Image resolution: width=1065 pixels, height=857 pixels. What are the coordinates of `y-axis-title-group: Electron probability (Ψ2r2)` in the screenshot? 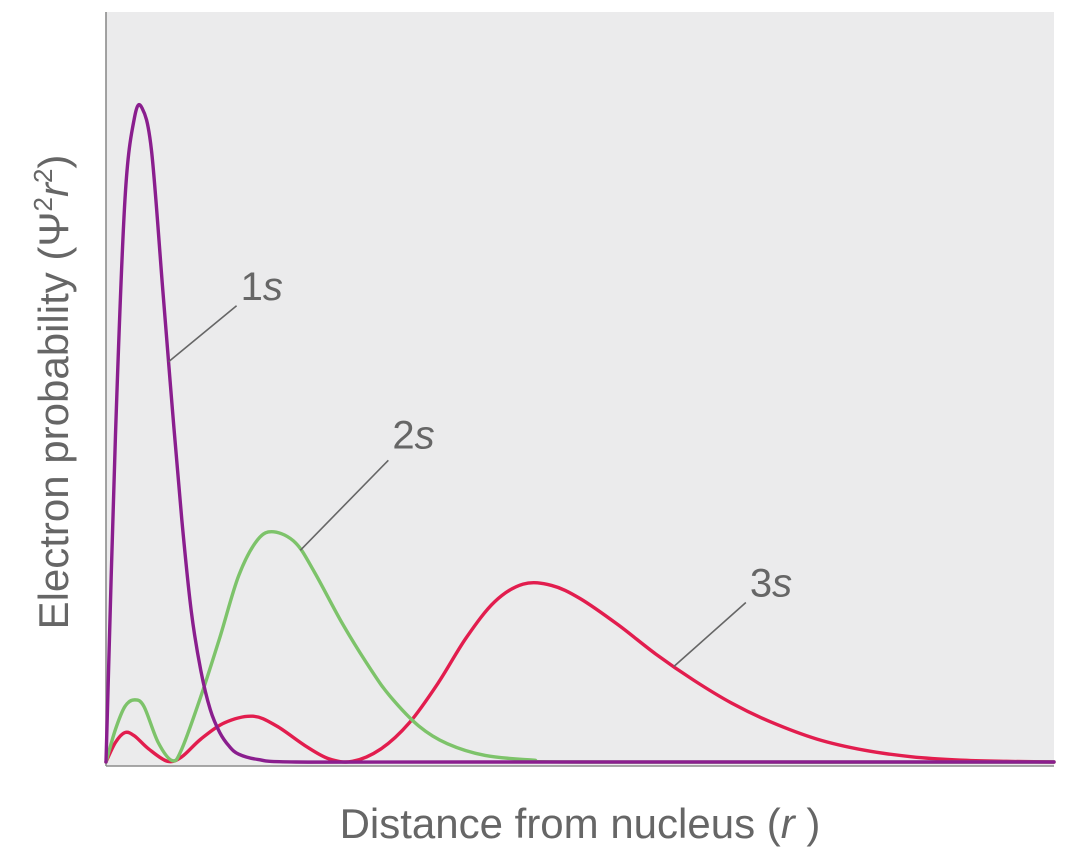 It's located at (52, 392).